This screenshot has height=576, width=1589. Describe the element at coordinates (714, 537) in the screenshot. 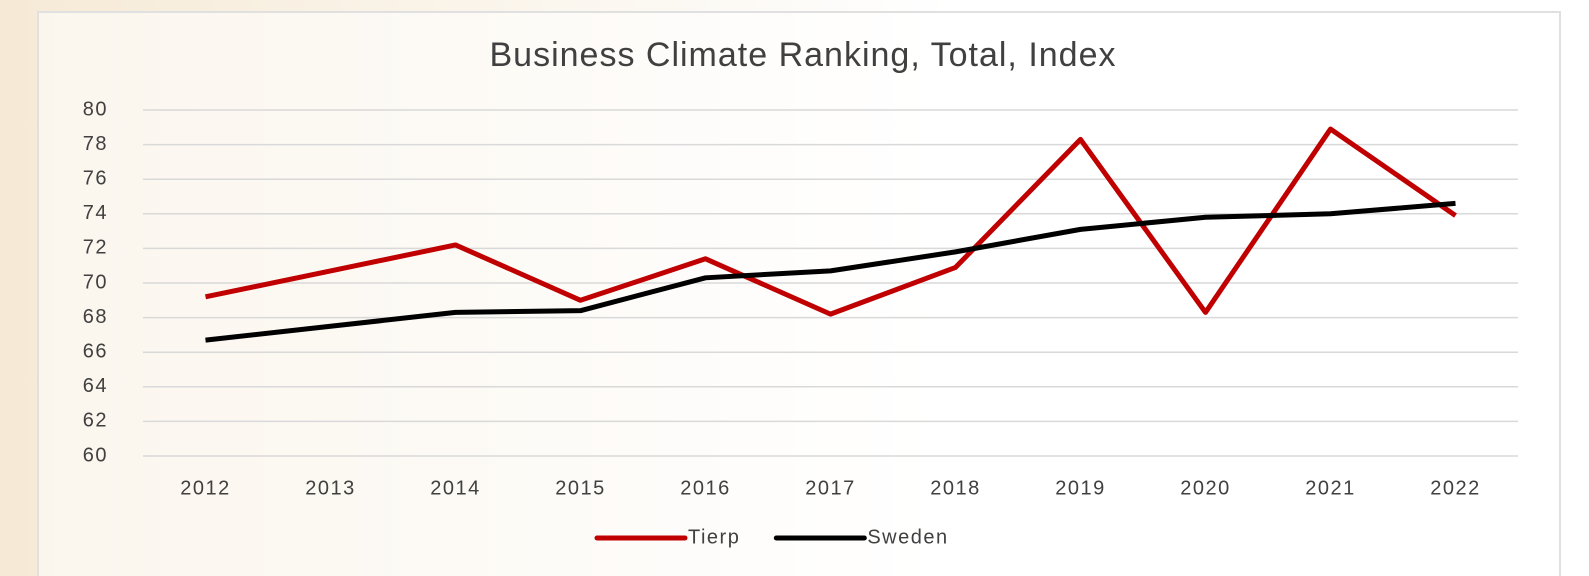

I see `legend-label: Tierp` at that location.